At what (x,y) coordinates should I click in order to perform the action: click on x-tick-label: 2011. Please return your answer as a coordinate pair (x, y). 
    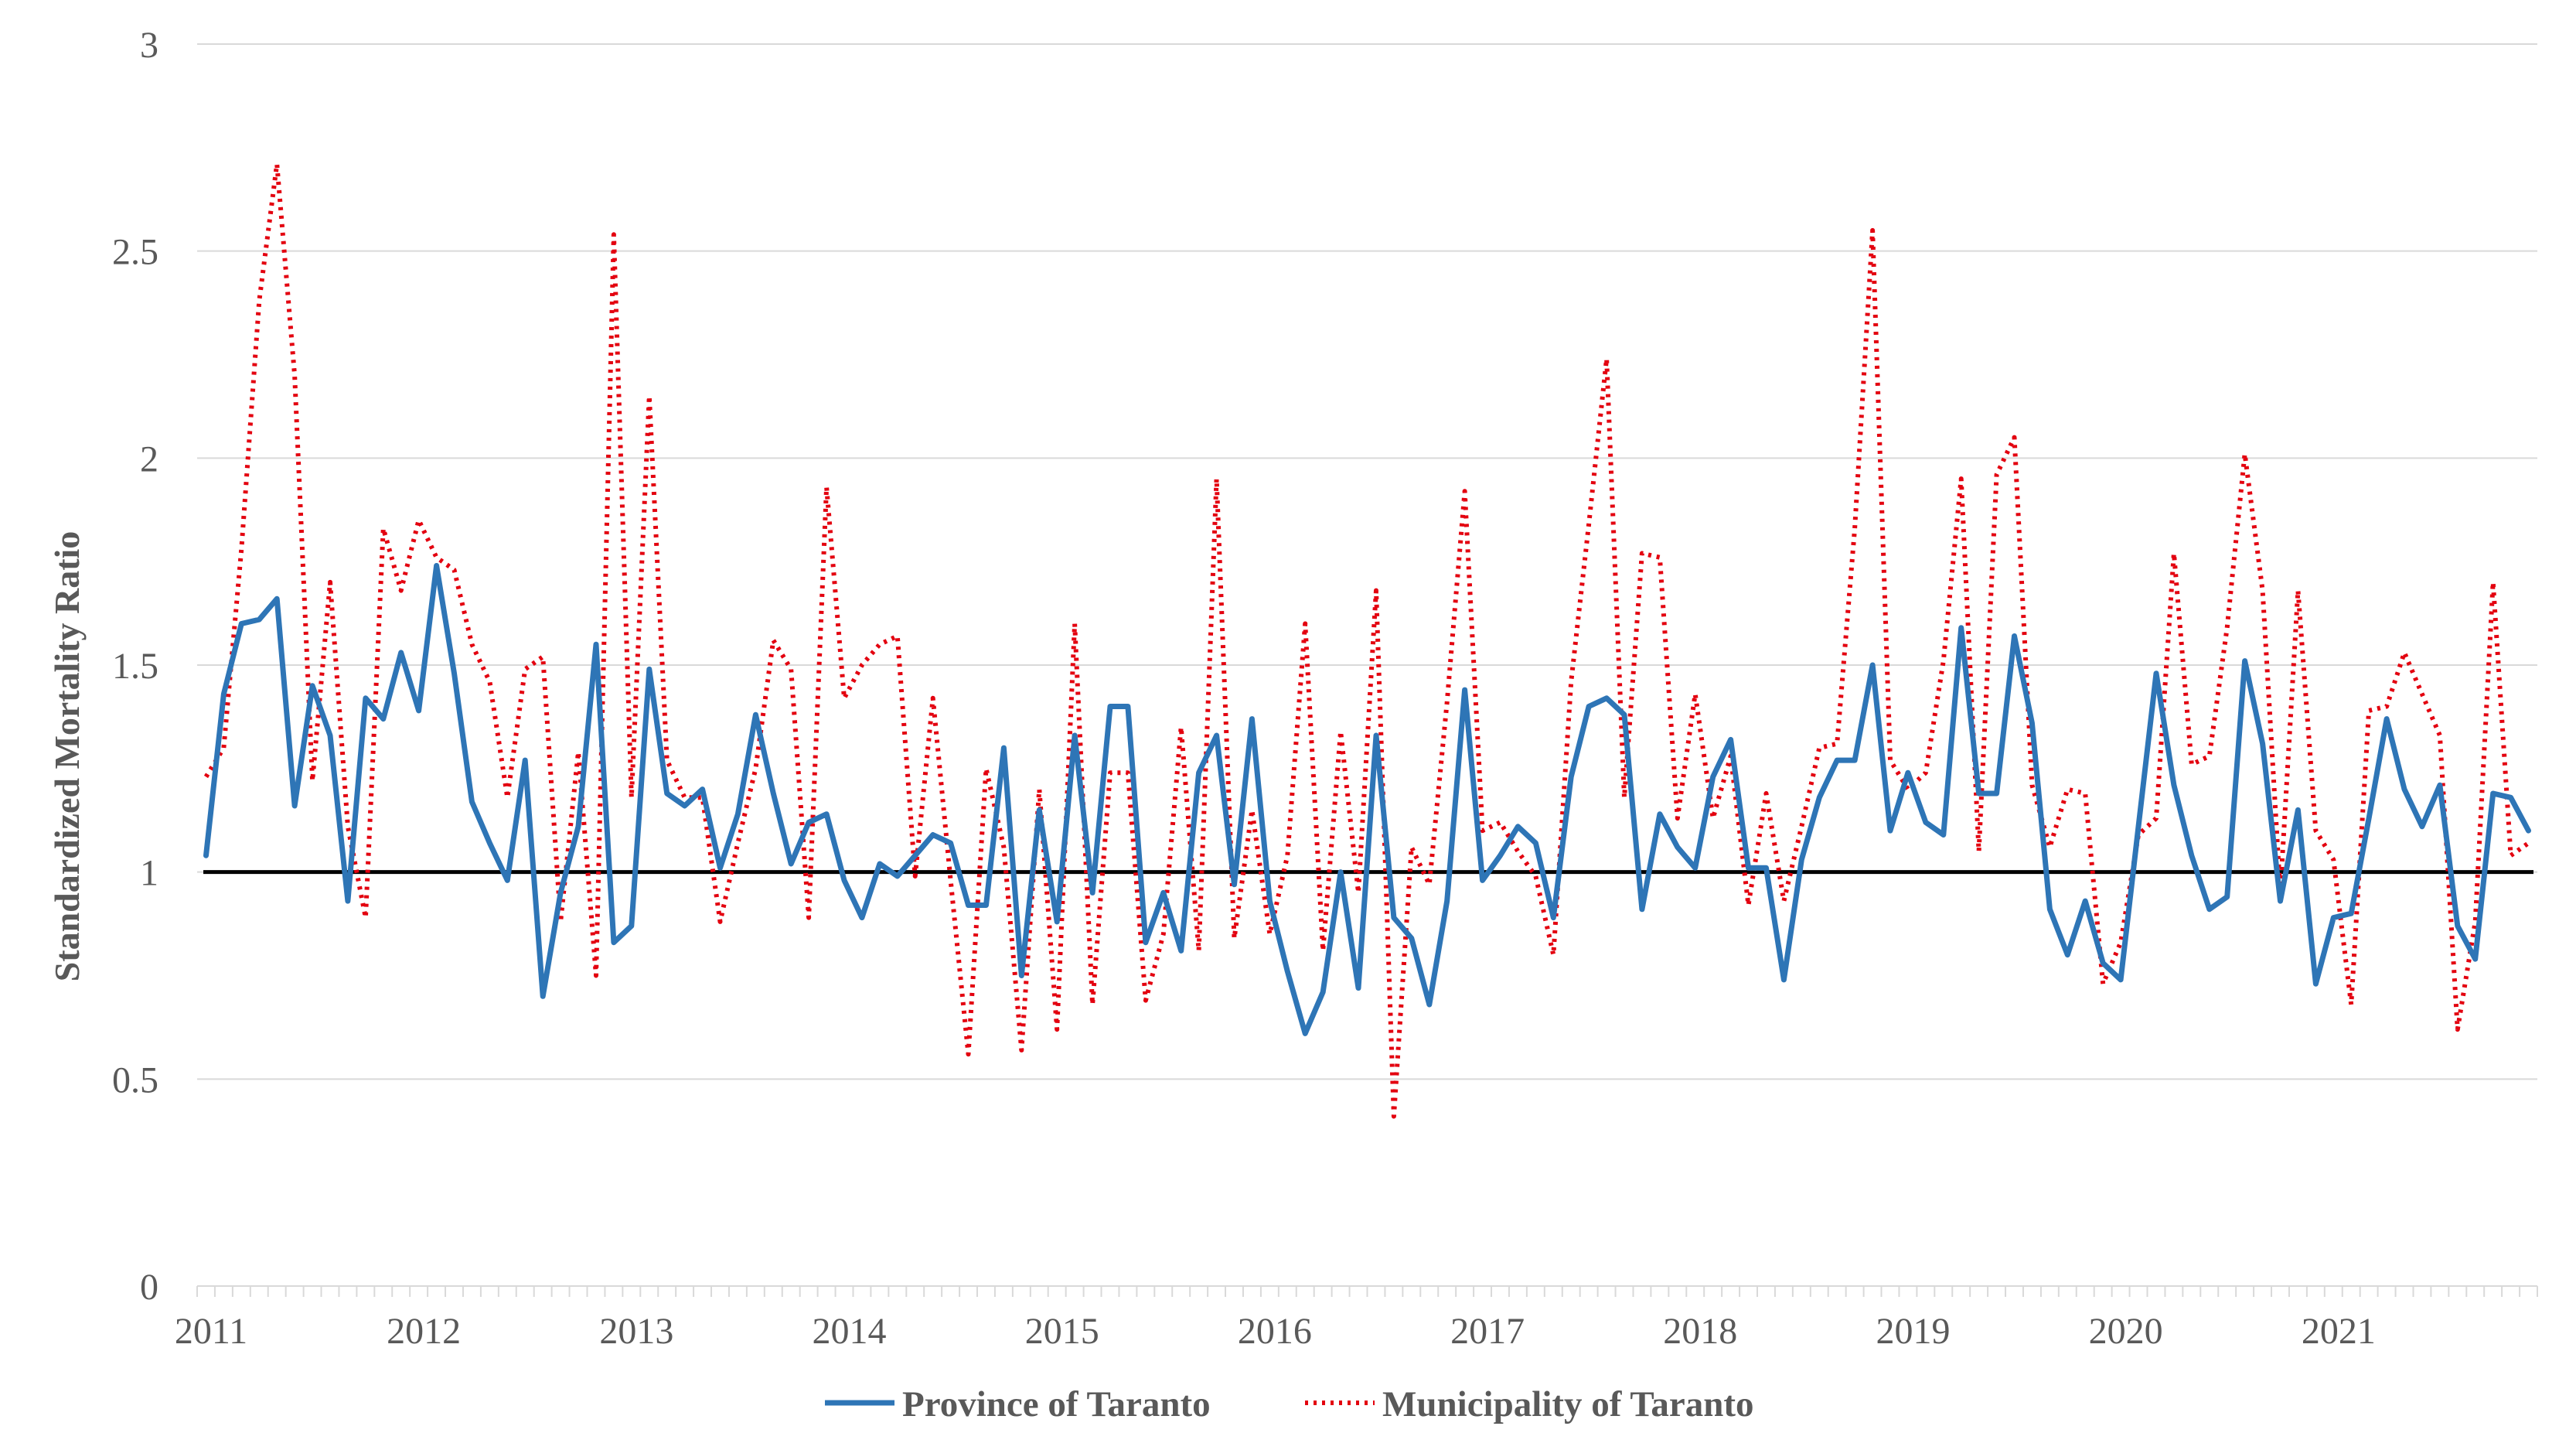
    Looking at the image, I should click on (211, 1331).